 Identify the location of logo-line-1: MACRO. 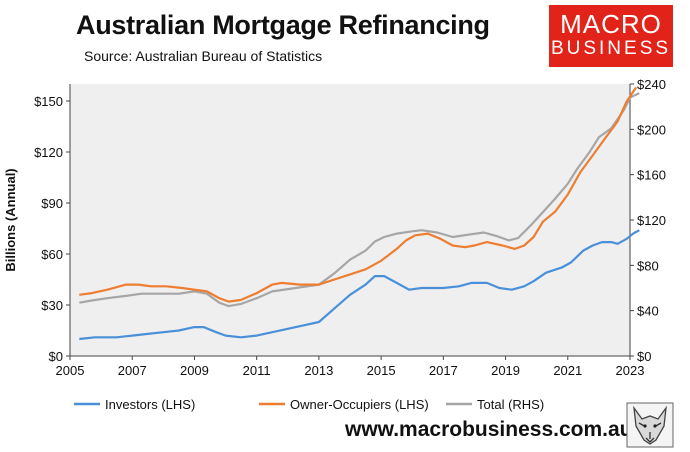
(611, 24).